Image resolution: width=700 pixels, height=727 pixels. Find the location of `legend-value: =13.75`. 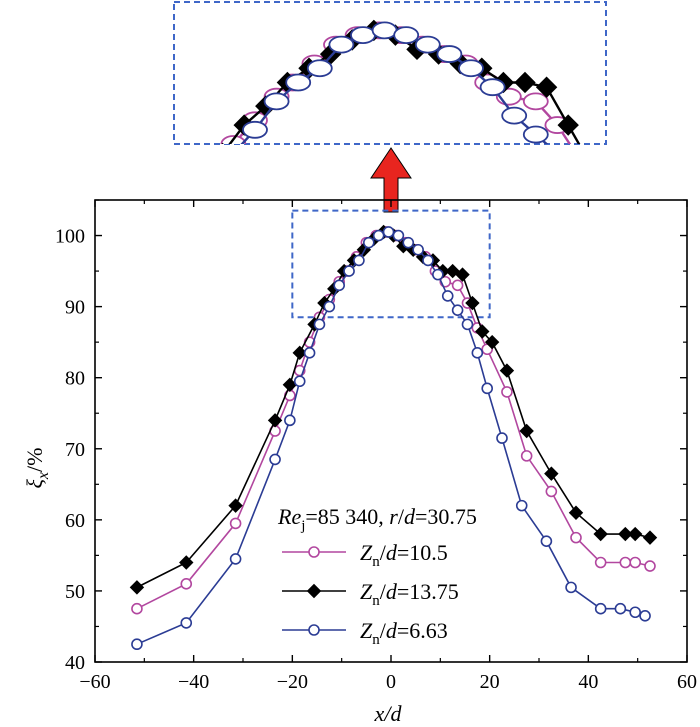

legend-value: =13.75 is located at coordinates (428, 591).